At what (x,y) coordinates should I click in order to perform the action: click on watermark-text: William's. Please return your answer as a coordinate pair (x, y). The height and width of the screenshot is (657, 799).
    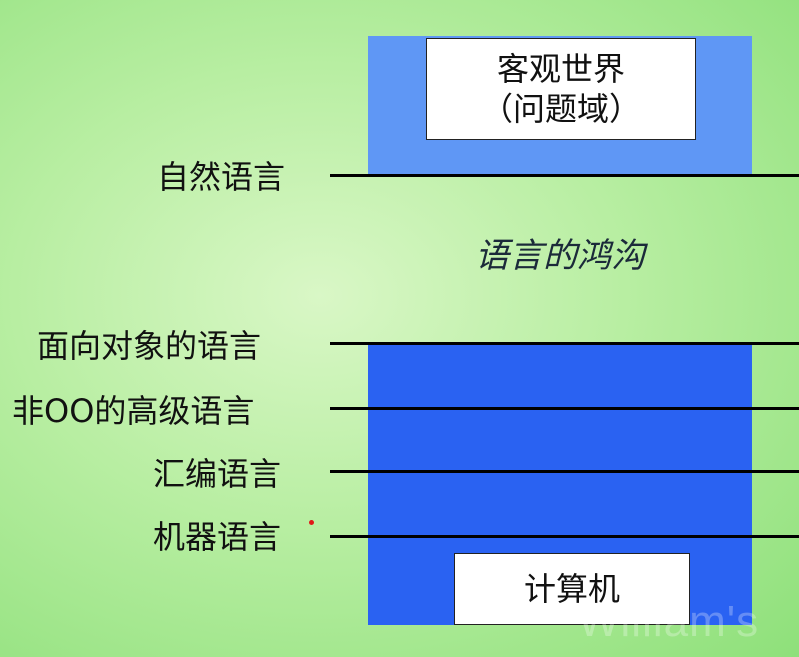
    Looking at the image, I should click on (668, 622).